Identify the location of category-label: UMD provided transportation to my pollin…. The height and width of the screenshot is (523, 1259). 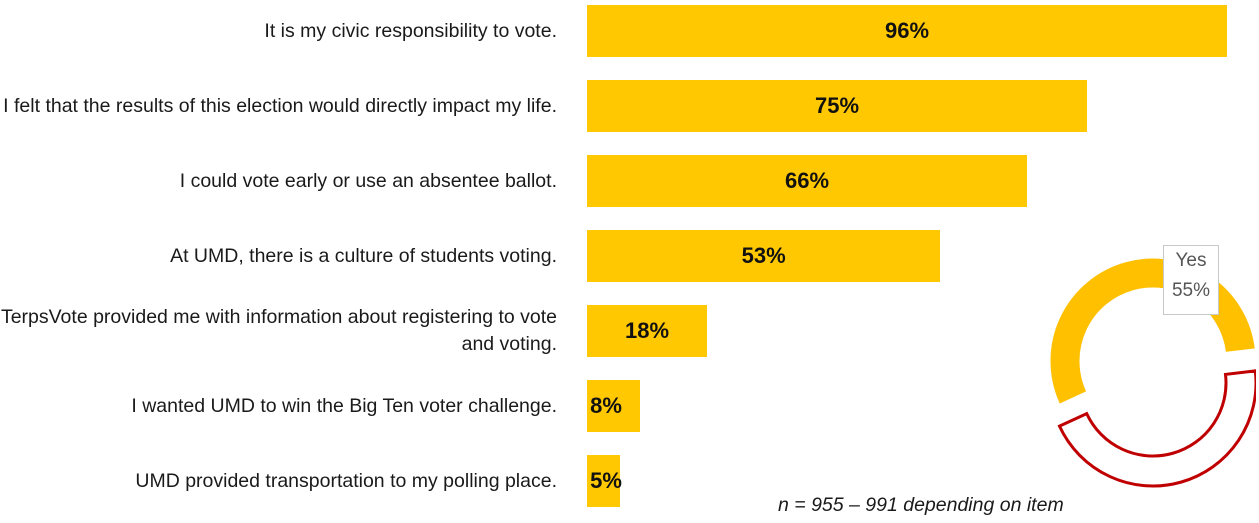
(346, 480).